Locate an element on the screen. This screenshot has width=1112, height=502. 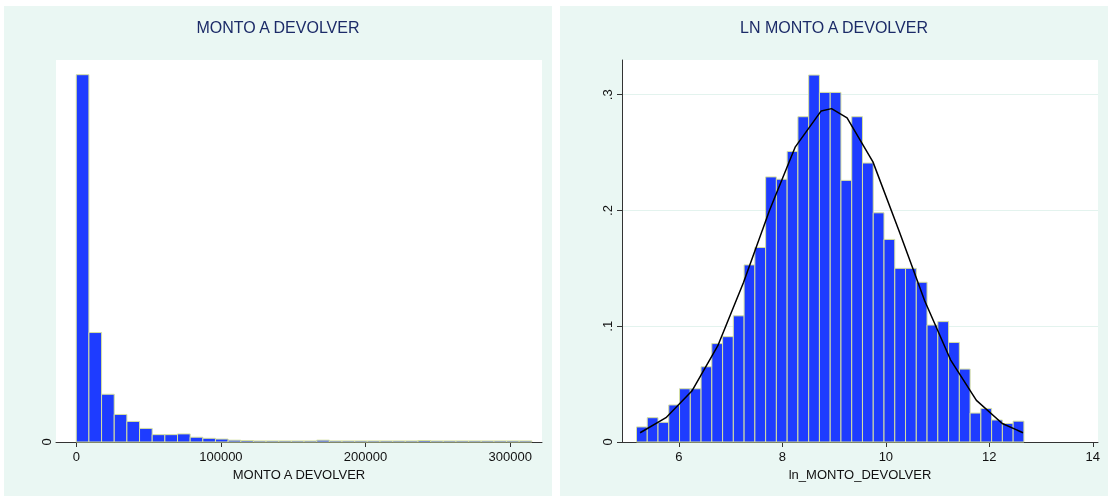
y-tick-label: .2 is located at coordinates (607, 210).